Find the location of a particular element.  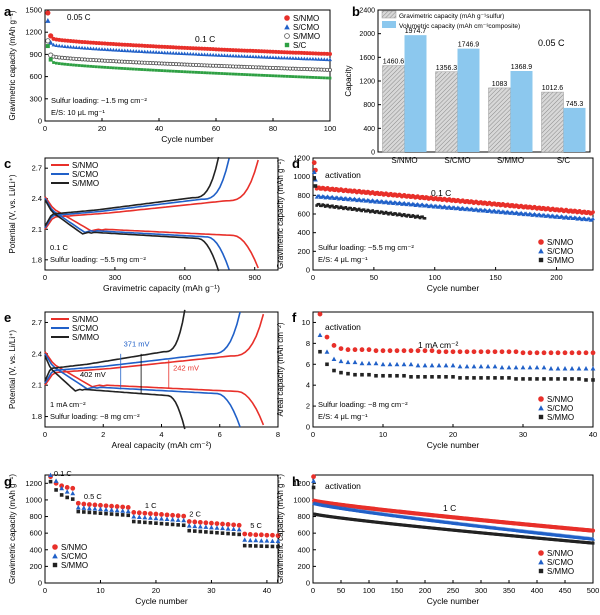

annotation-sulfur-loading: Sulfur loading: ~8 mg cm⁻² is located at coordinates (95, 416).